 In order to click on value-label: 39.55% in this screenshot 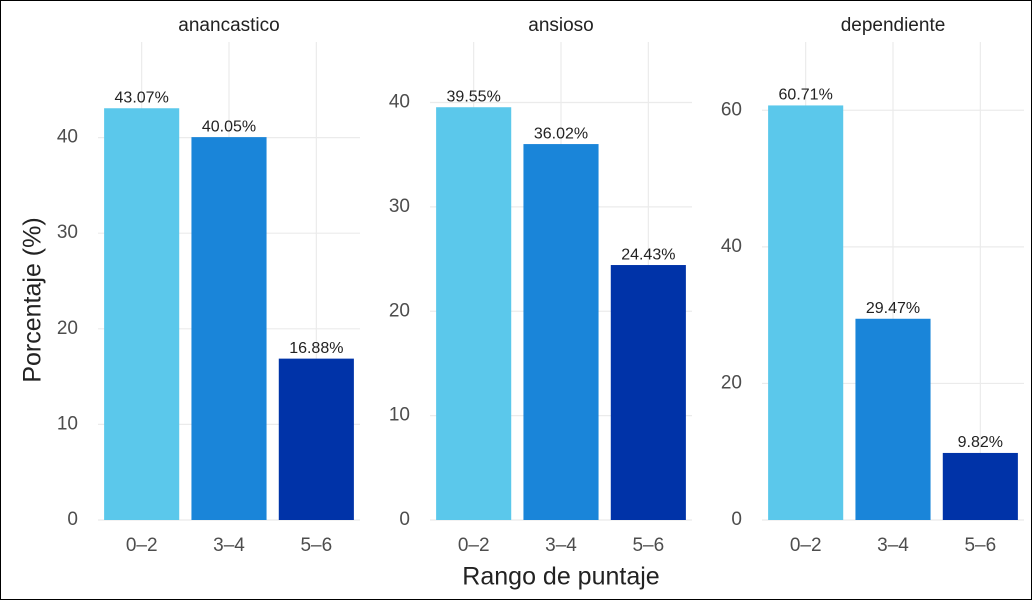, I will do `click(474, 96)`.